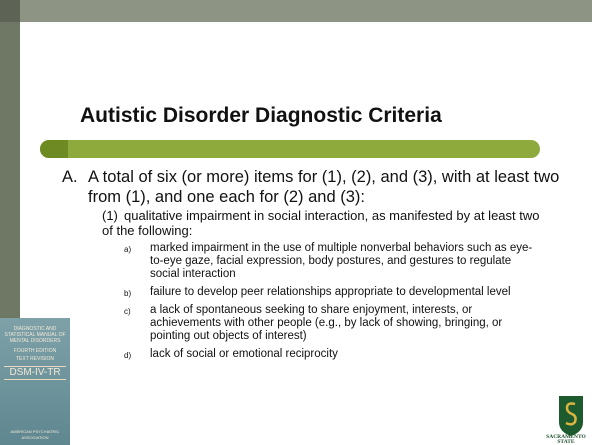 Image resolution: width=592 pixels, height=445 pixels. What do you see at coordinates (35, 351) in the screenshot?
I see `book-edition: FOURTH EDITION` at bounding box center [35, 351].